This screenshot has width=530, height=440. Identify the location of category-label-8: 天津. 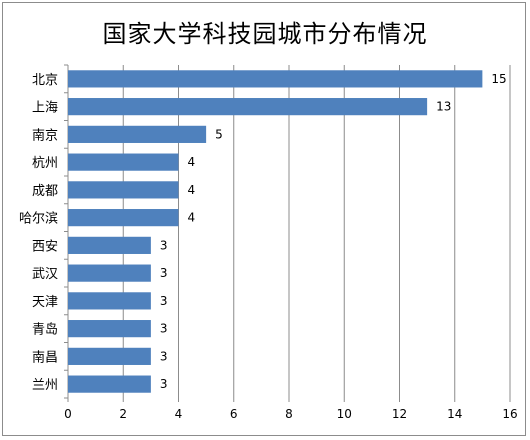
(45, 302).